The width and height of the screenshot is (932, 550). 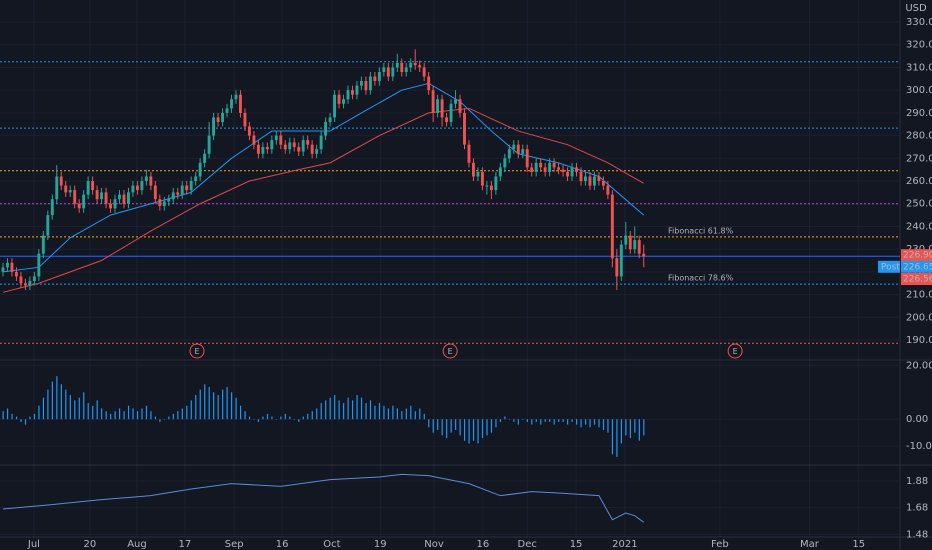 I want to click on y-tick-label: 300.00, so click(x=919, y=90).